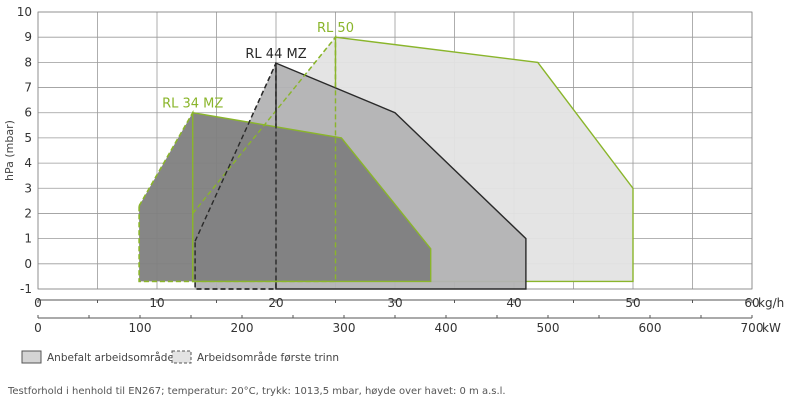  What do you see at coordinates (632, 303) in the screenshot?
I see `kg-tick-label: 50` at bounding box center [632, 303].